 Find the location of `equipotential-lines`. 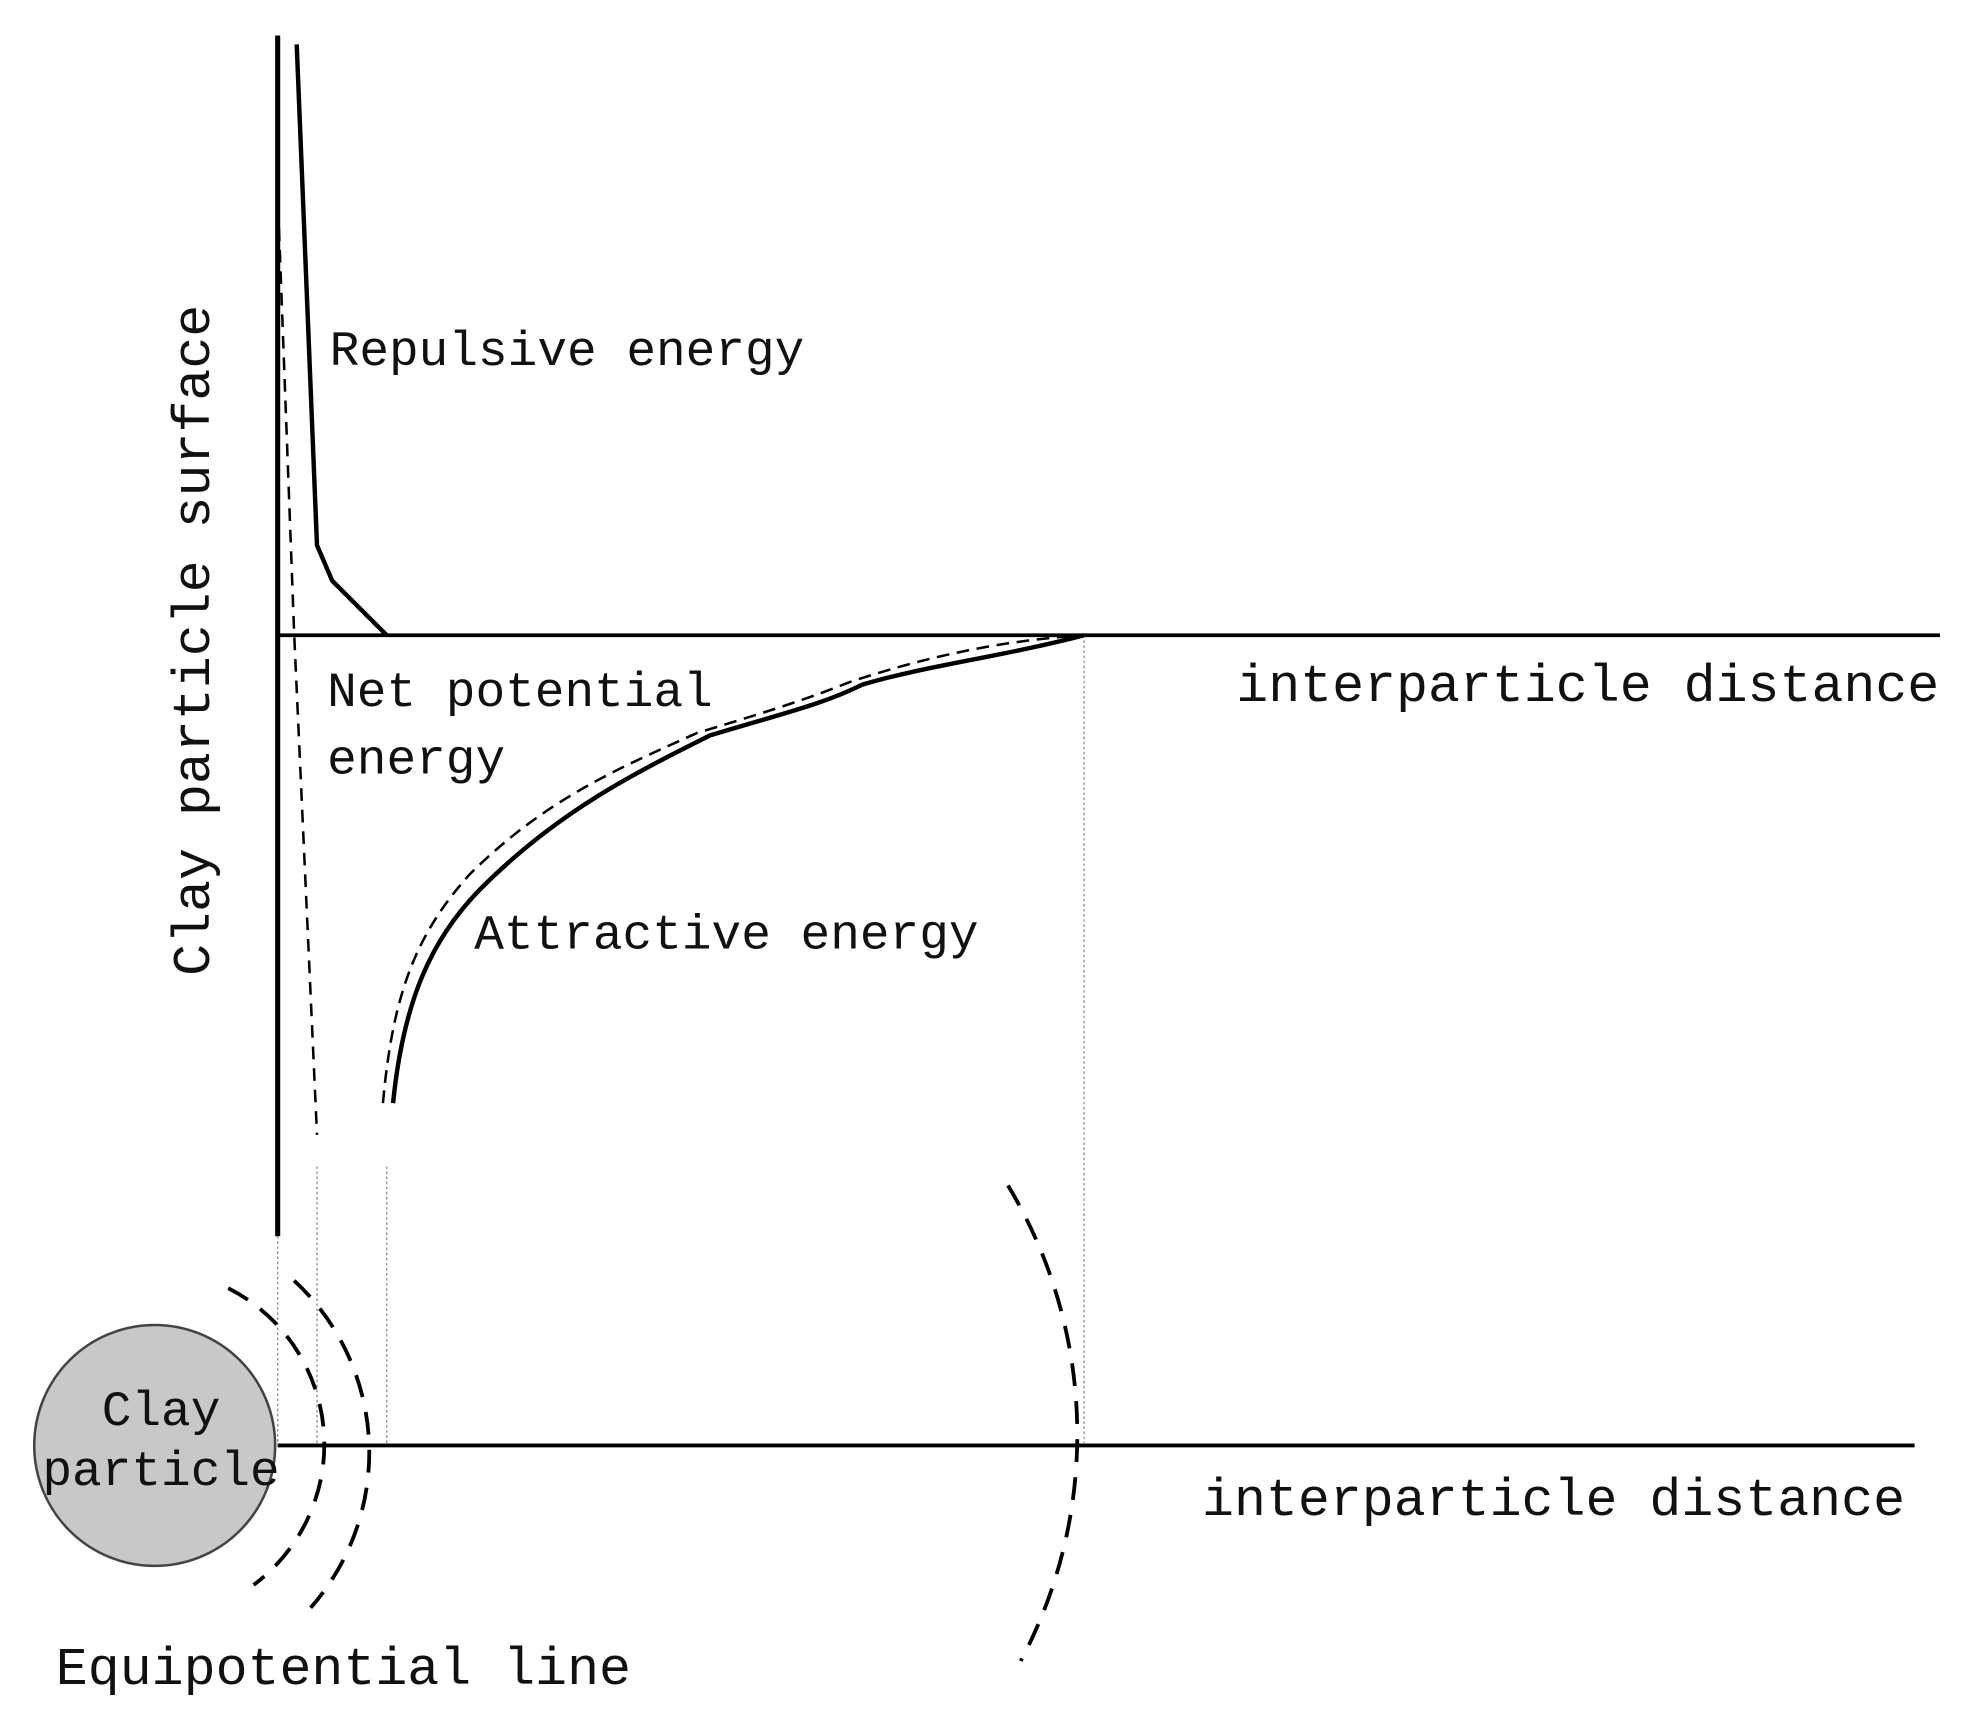

equipotential-lines is located at coordinates (653, 1423).